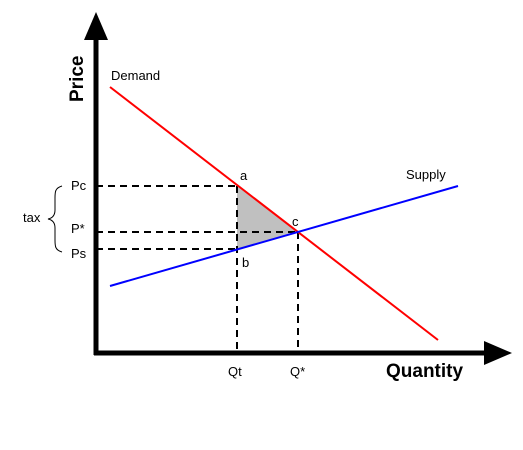 This screenshot has width=523, height=450. I want to click on y-axis-title: Price, so click(77, 79).